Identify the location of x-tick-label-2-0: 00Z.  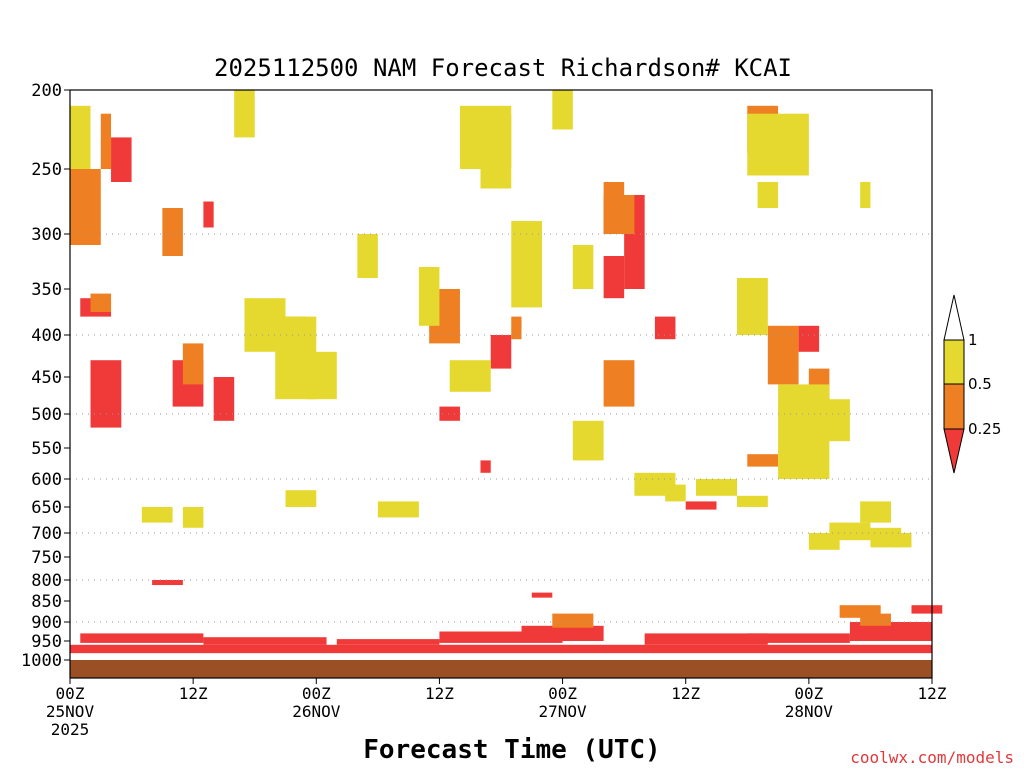
(316, 693).